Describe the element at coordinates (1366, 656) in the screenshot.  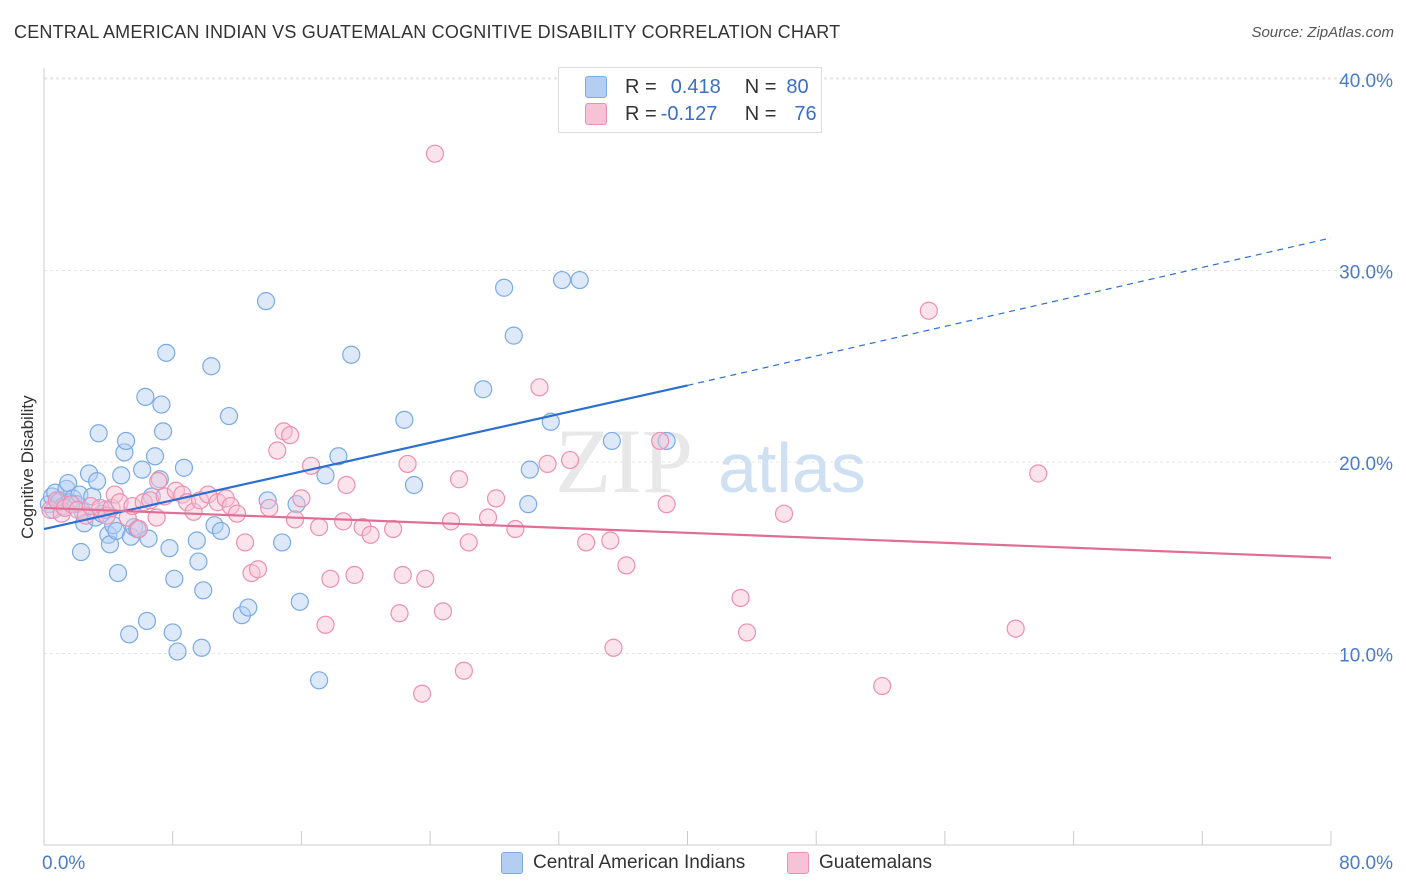
I see `y-tick-label: 10.0%` at that location.